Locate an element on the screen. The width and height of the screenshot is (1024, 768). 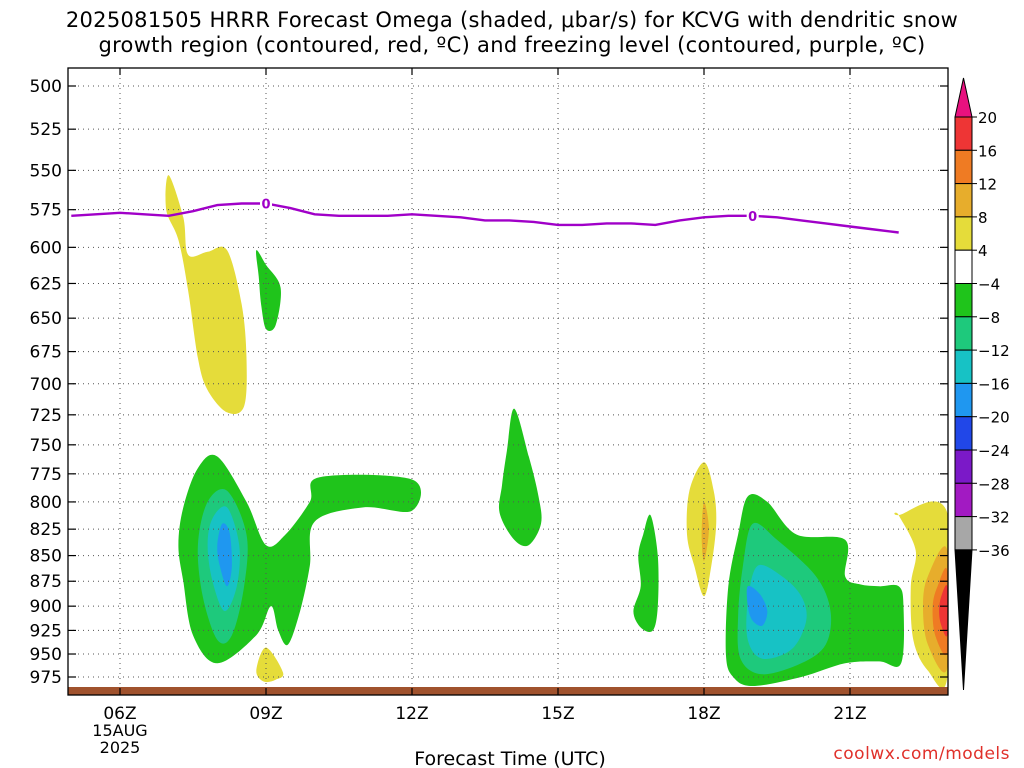
y-tick-label: 800 is located at coordinates (46, 503).